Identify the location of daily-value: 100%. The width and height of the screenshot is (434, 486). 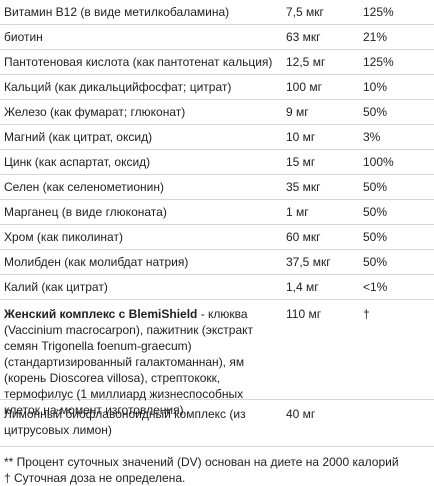
(378, 162).